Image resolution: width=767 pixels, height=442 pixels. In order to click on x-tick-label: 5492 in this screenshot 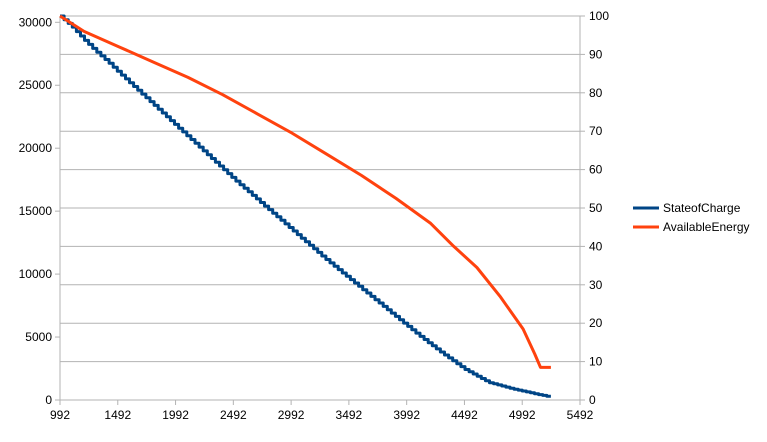, I will do `click(580, 415)`.